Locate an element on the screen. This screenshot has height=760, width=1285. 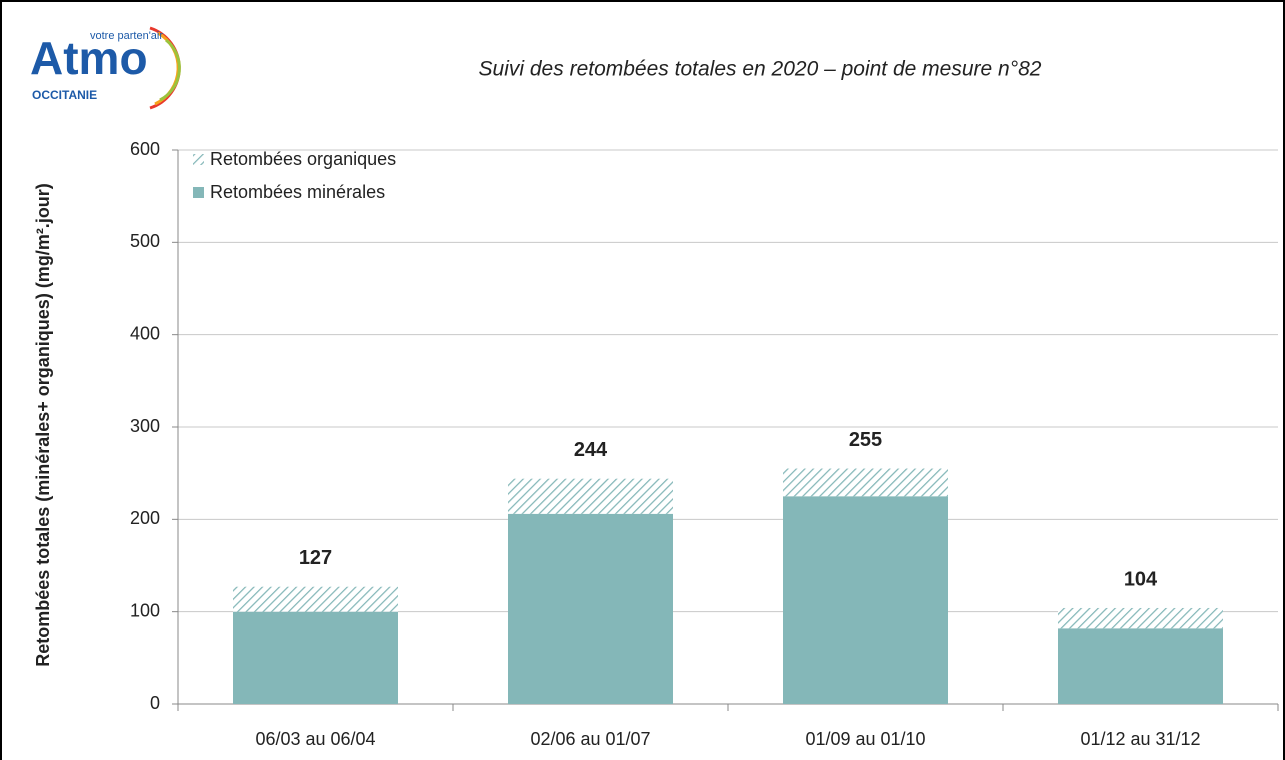
logo-name: Atmo is located at coordinates (89, 58).